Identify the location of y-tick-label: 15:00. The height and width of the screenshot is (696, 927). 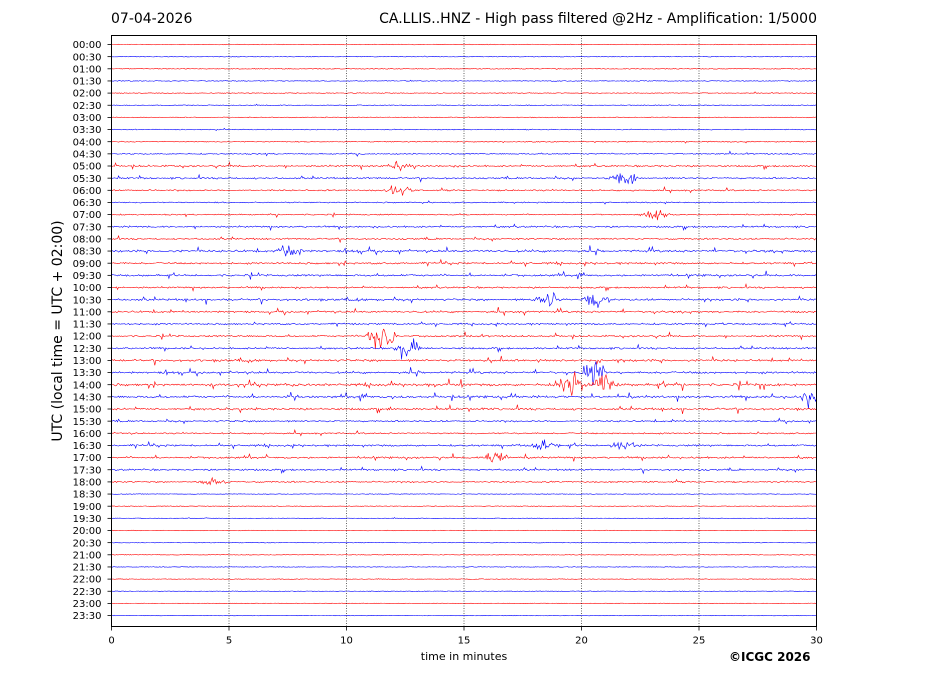
(87, 410).